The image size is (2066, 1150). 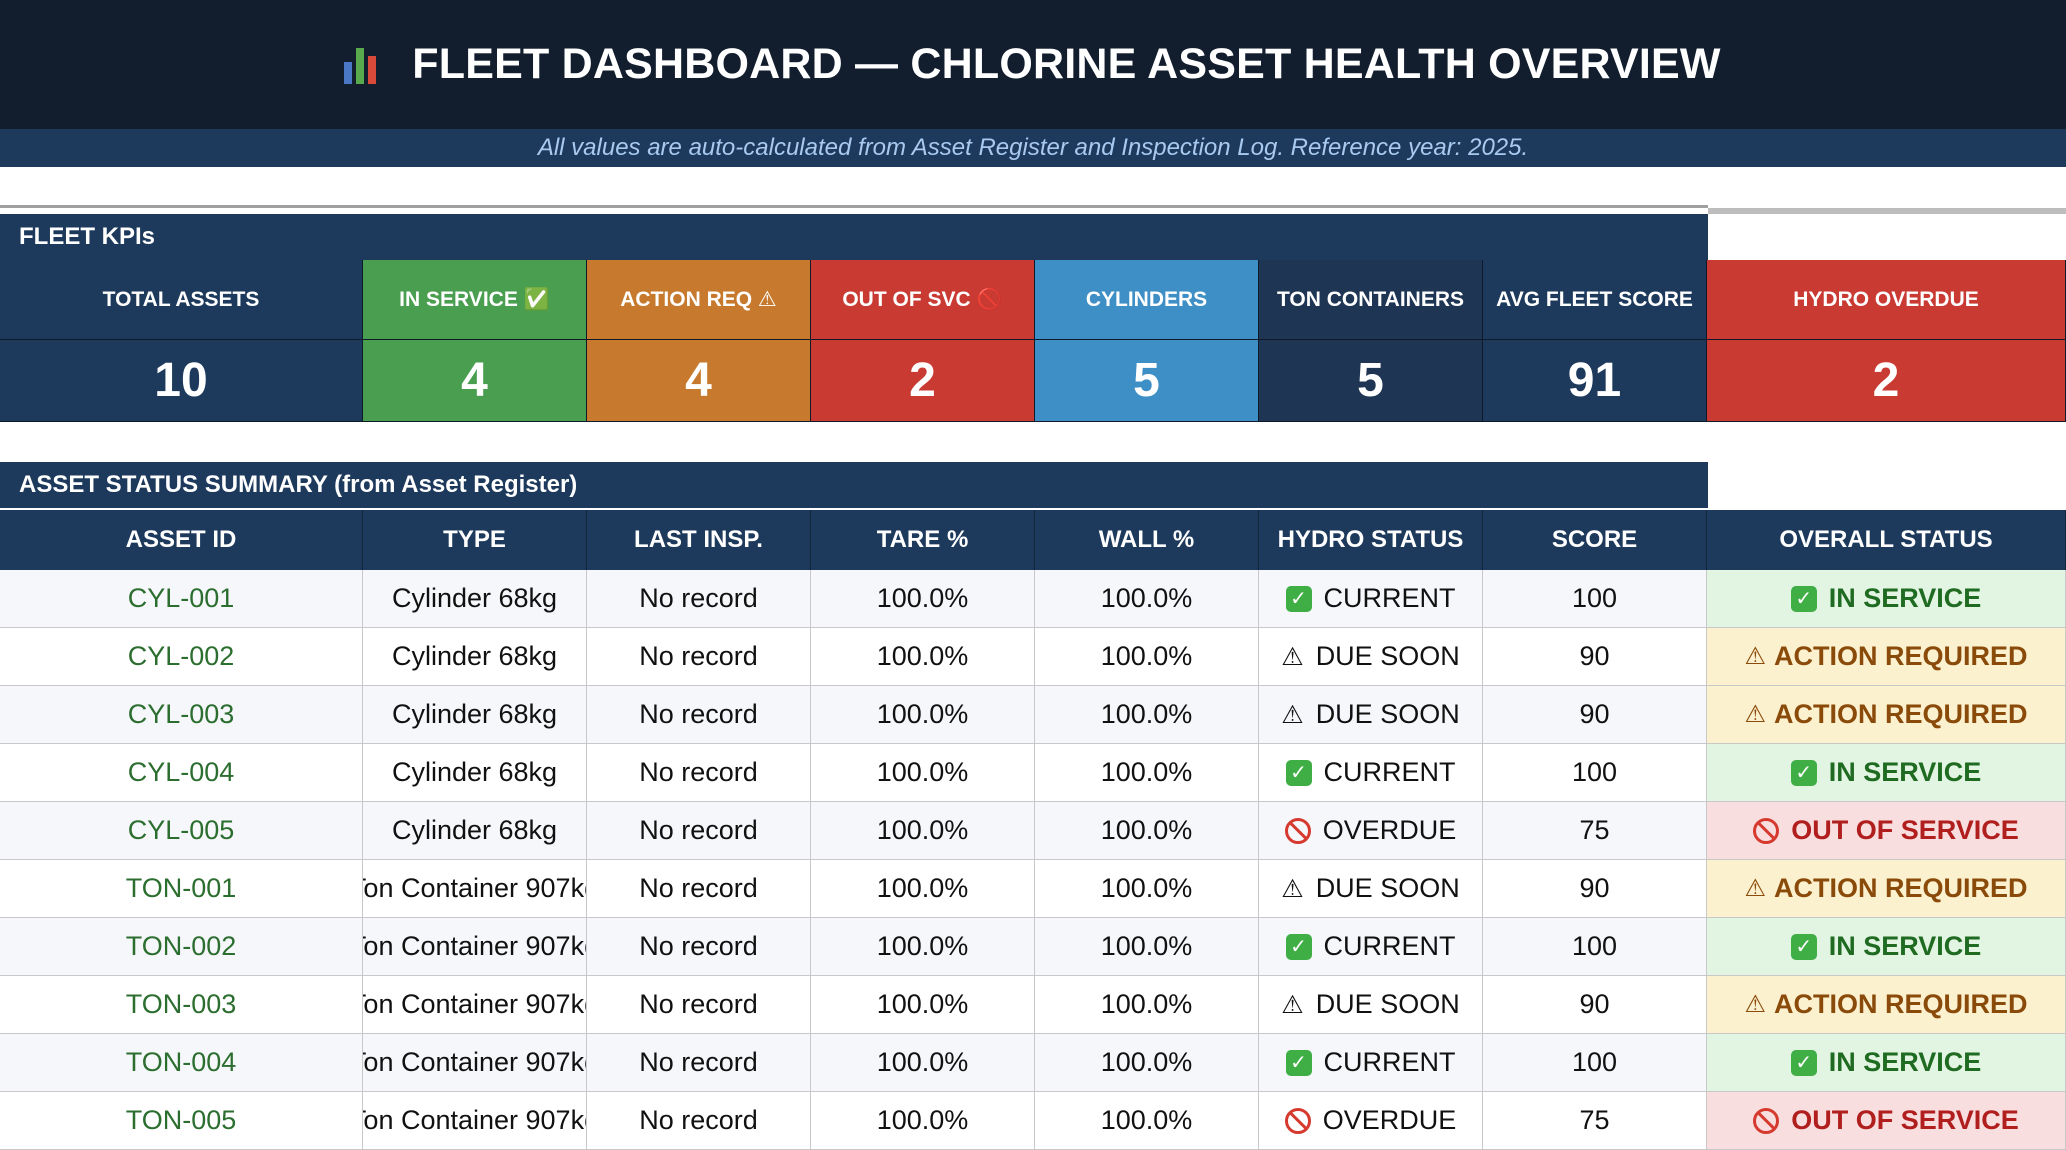 What do you see at coordinates (699, 540) in the screenshot?
I see `column-header: LAST INSP.` at bounding box center [699, 540].